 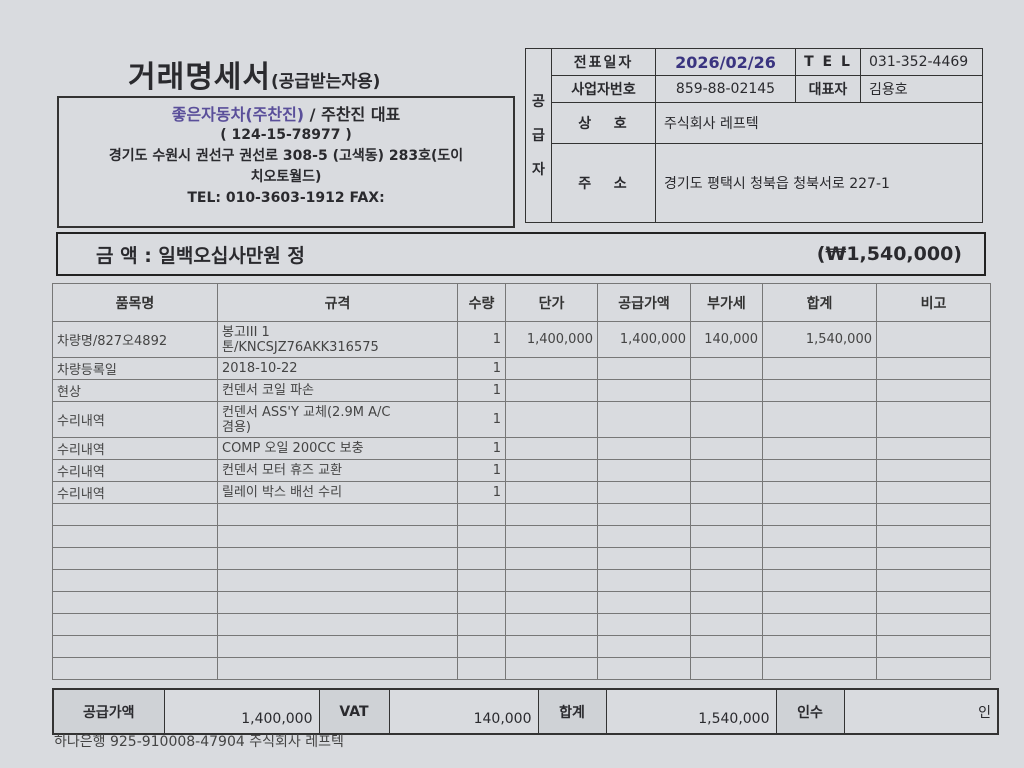 I want to click on rep-value: 김용호, so click(x=921, y=89).